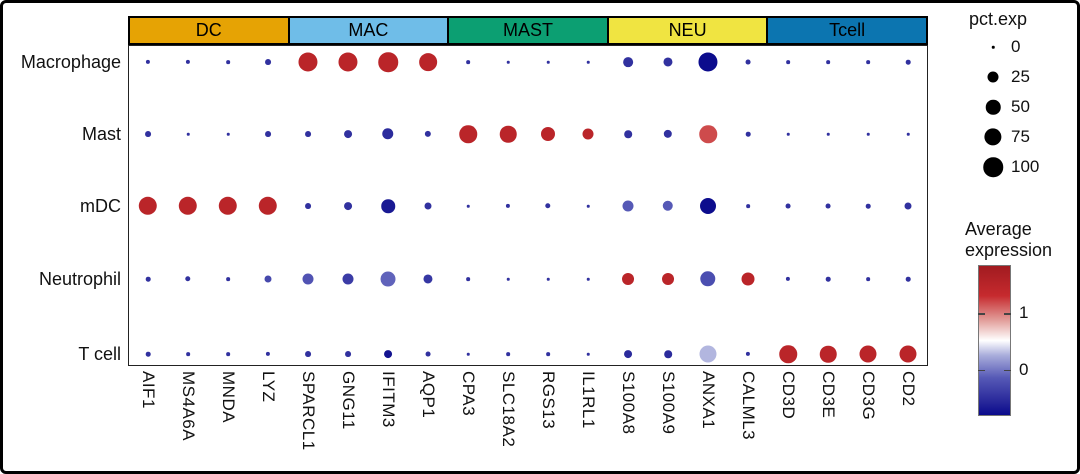  Describe the element at coordinates (868, 396) in the screenshot. I see `gene-label: CD3G` at that location.